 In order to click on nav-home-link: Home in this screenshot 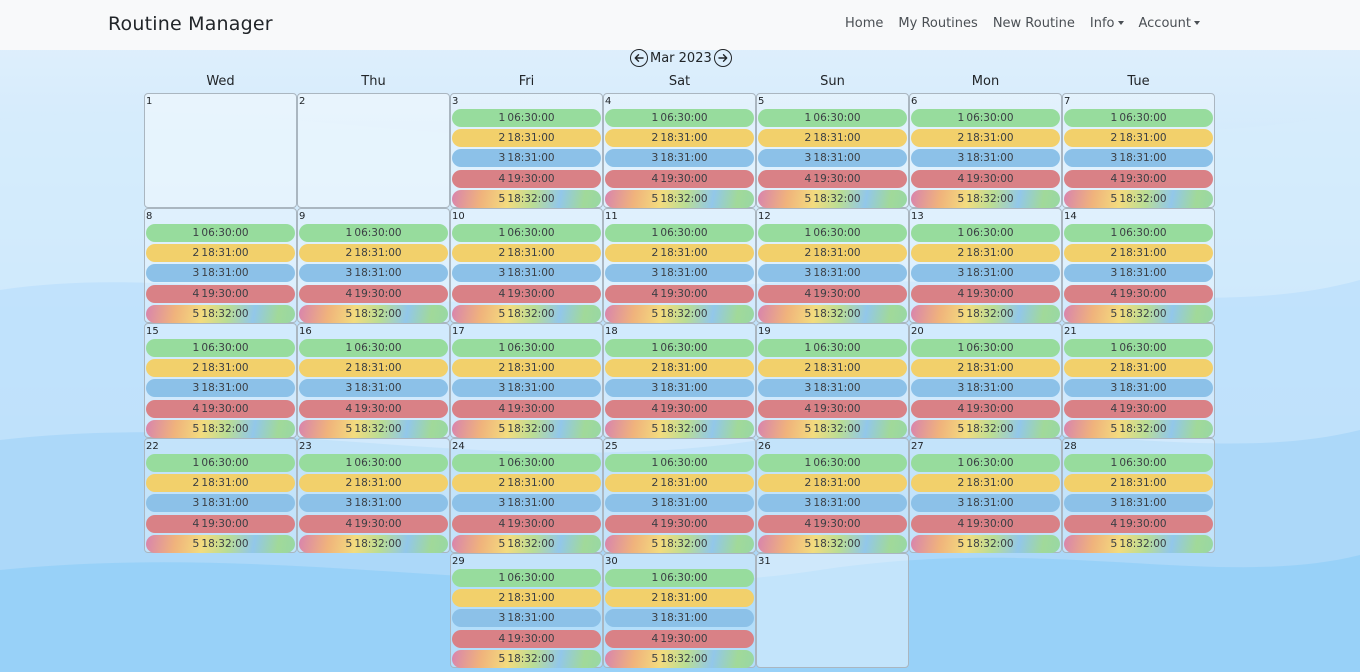, I will do `click(864, 23)`.